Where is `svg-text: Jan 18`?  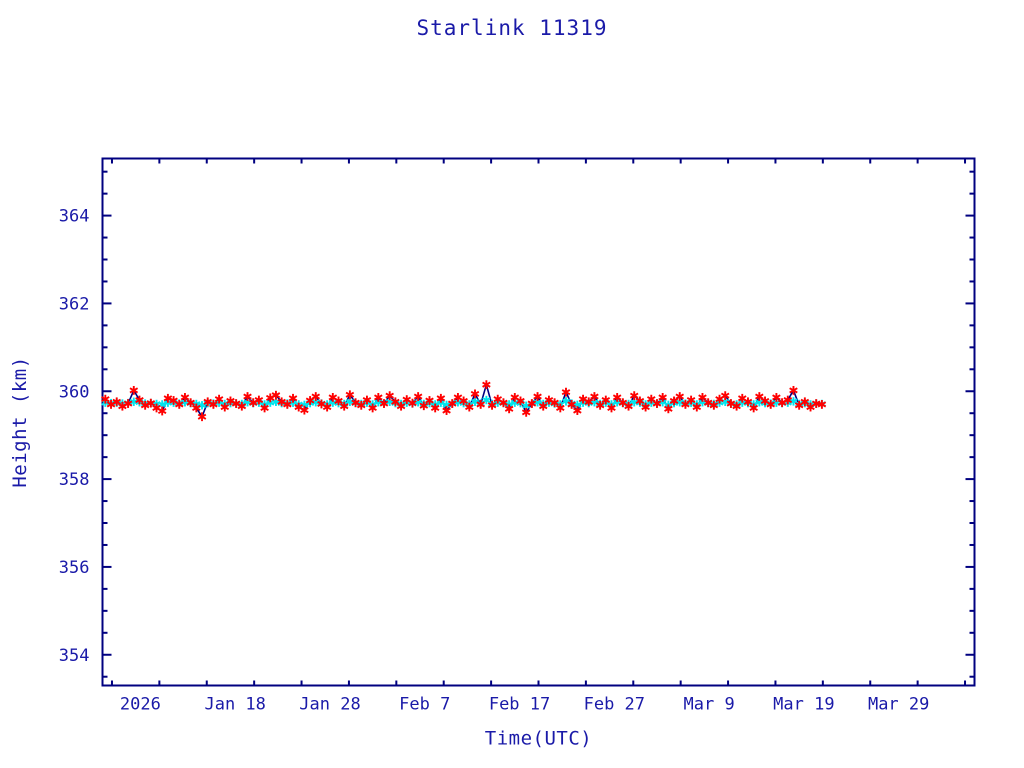 svg-text: Jan 18 is located at coordinates (234, 705).